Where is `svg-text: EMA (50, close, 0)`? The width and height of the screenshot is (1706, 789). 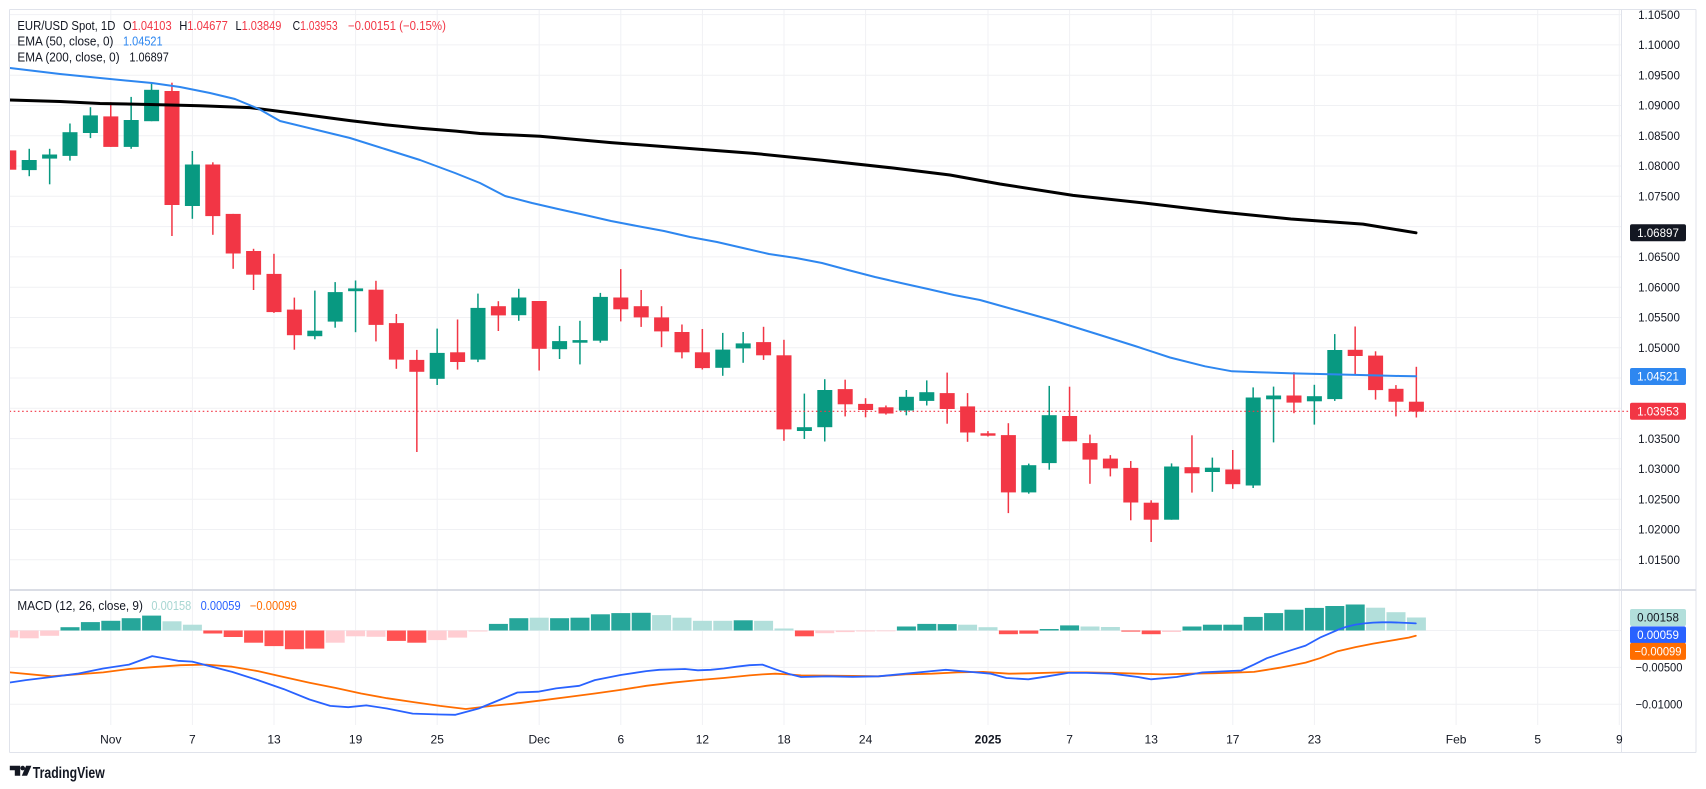 svg-text: EMA (50, close, 0) is located at coordinates (65, 41).